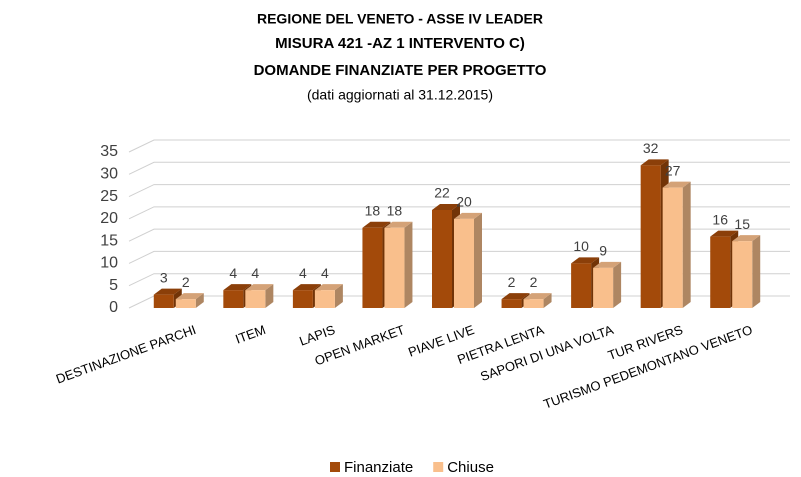 Image resolution: width=801 pixels, height=477 pixels. What do you see at coordinates (109, 151) in the screenshot?
I see `y-tick-label: 35` at bounding box center [109, 151].